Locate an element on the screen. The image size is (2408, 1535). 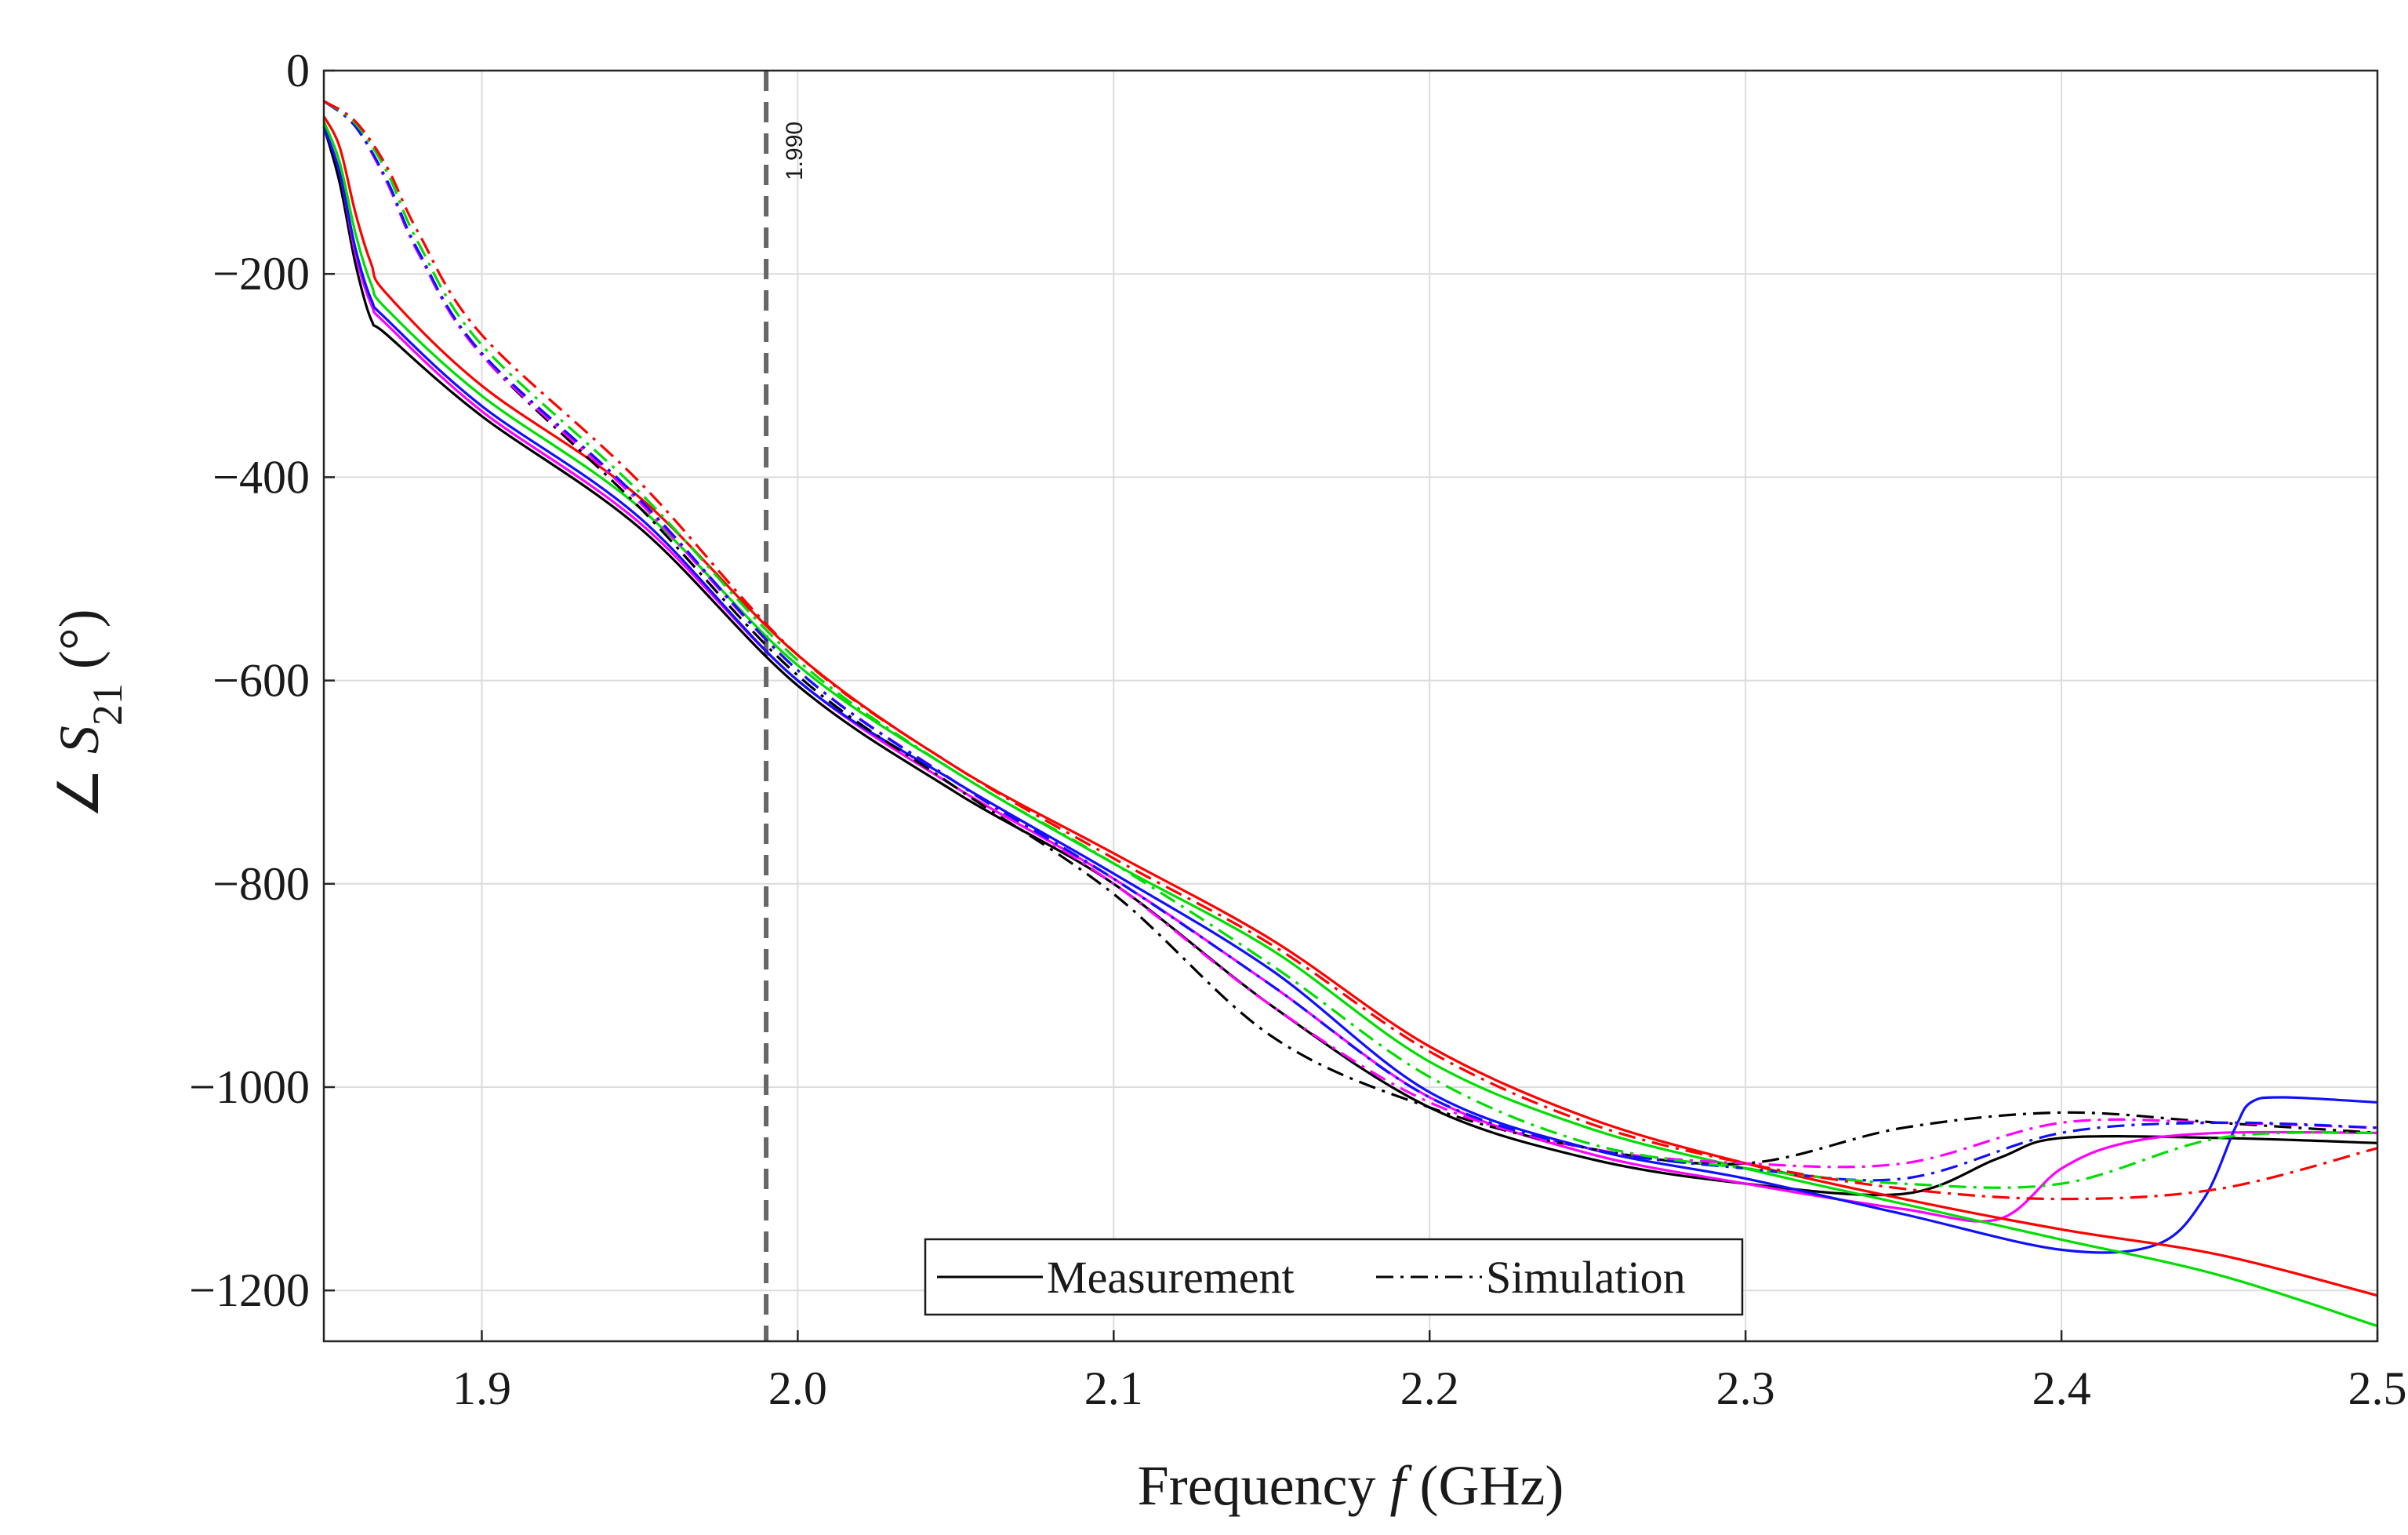
legend-box is located at coordinates (1334, 1277).